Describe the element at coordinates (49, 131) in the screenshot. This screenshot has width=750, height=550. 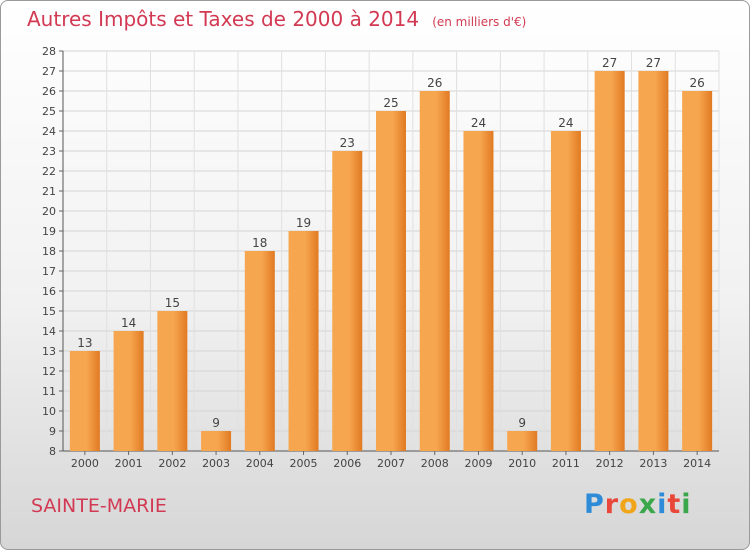
I see `y-tick-label: 24` at that location.